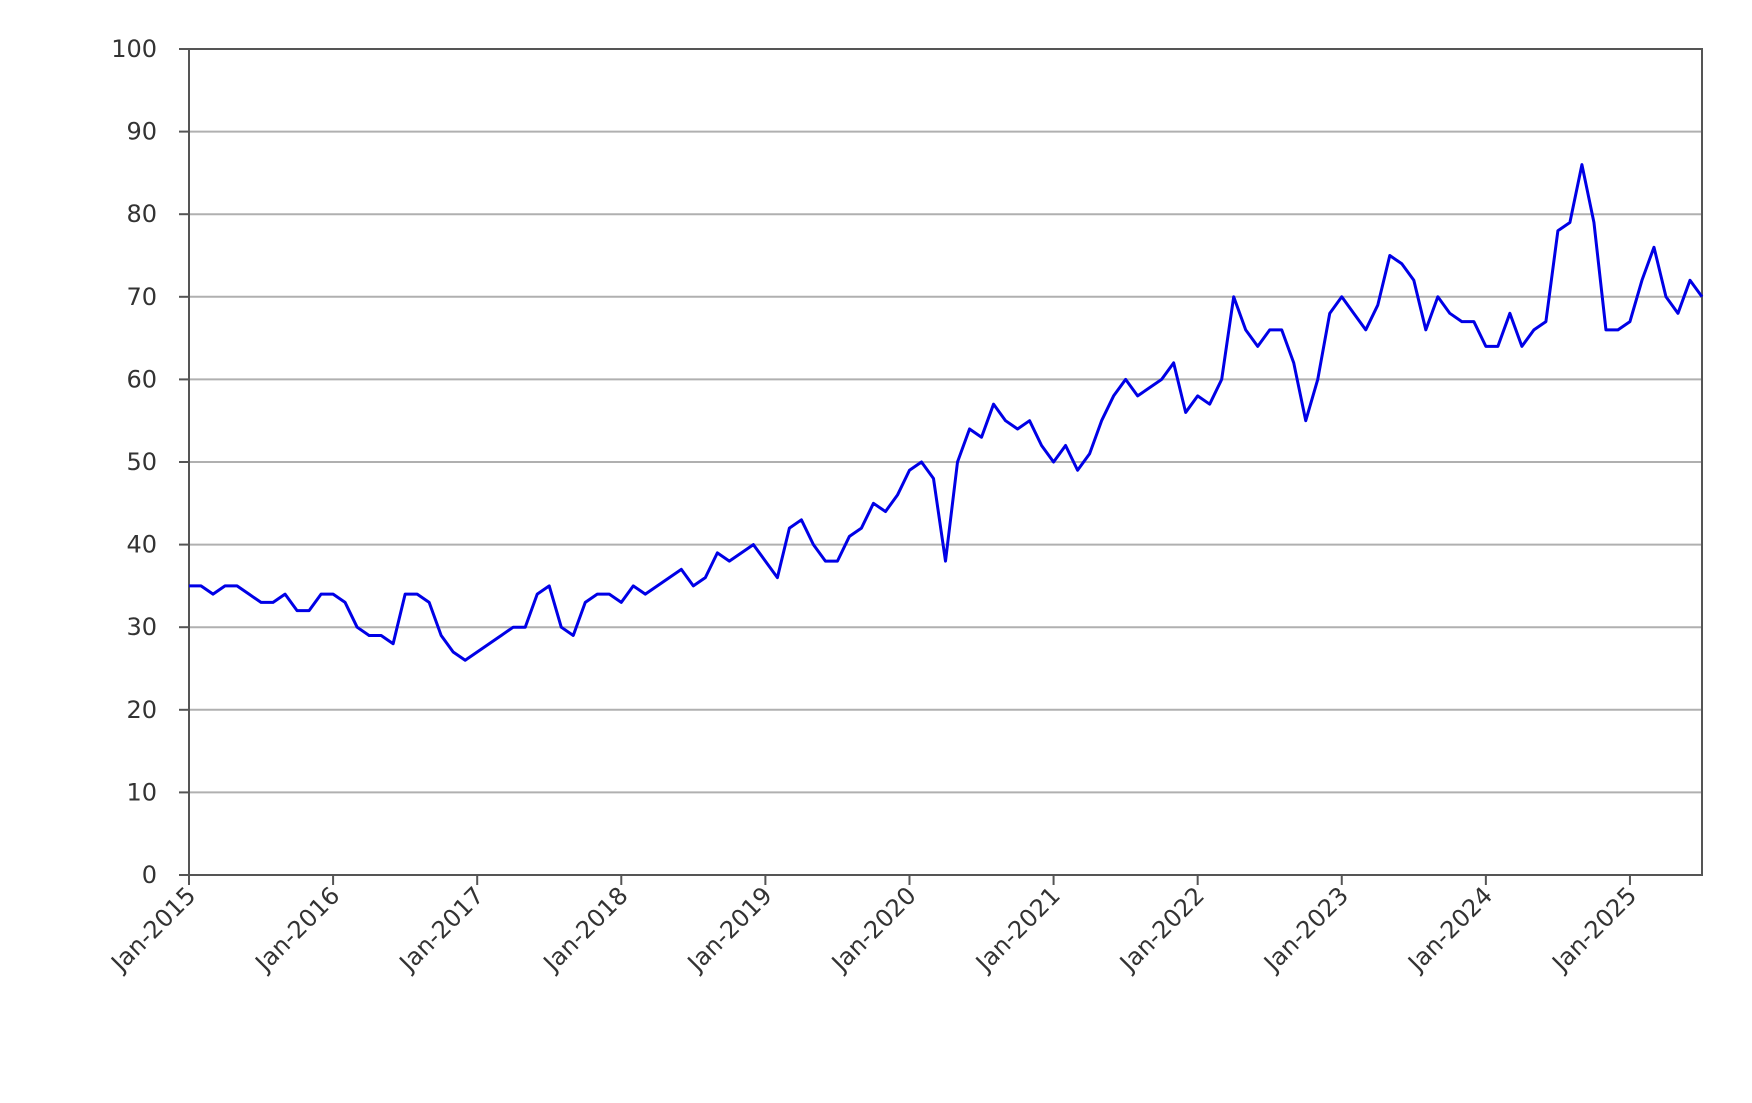 Image resolution: width=1752 pixels, height=1103 pixels. Describe the element at coordinates (141, 545) in the screenshot. I see `y-tick-label: 40` at that location.